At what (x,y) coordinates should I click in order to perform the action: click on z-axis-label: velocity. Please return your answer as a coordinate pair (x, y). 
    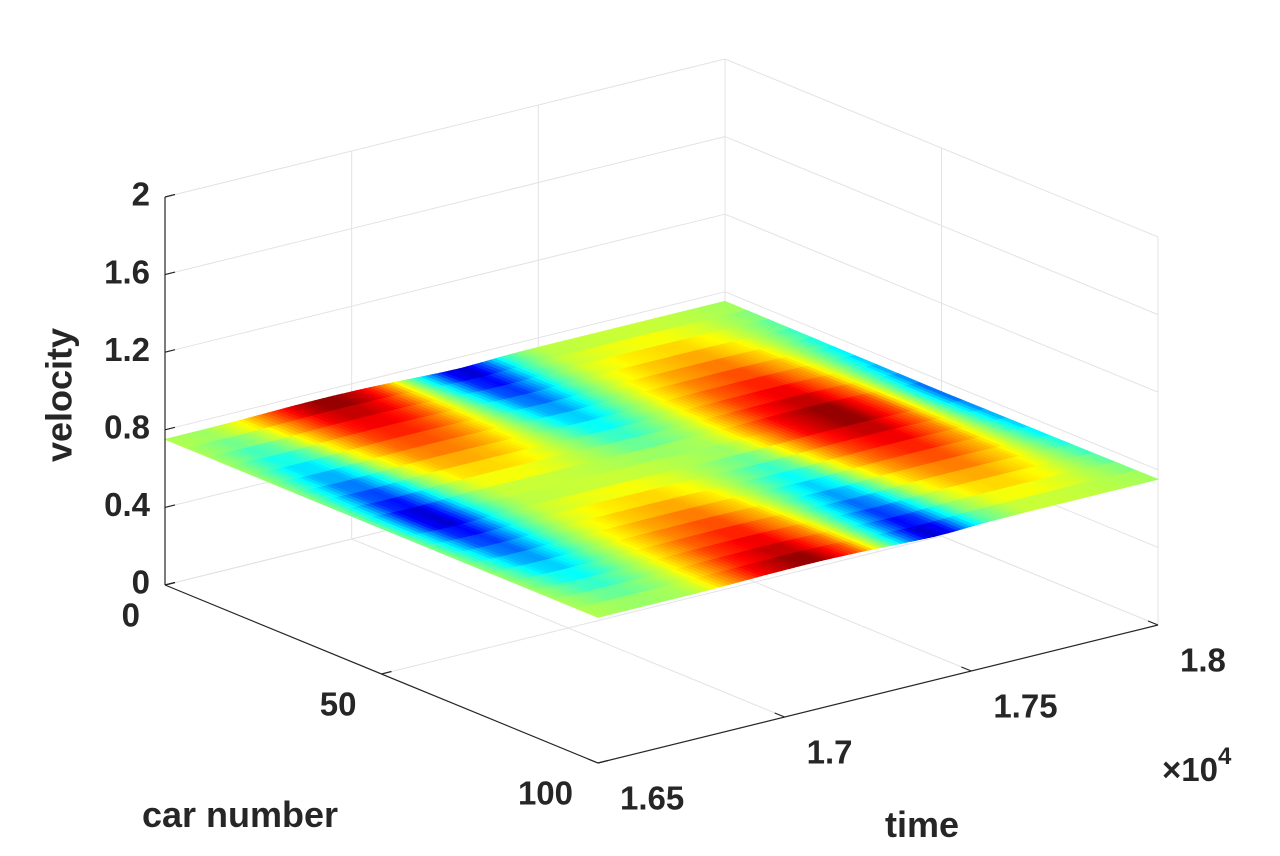
    Looking at the image, I should click on (59, 395).